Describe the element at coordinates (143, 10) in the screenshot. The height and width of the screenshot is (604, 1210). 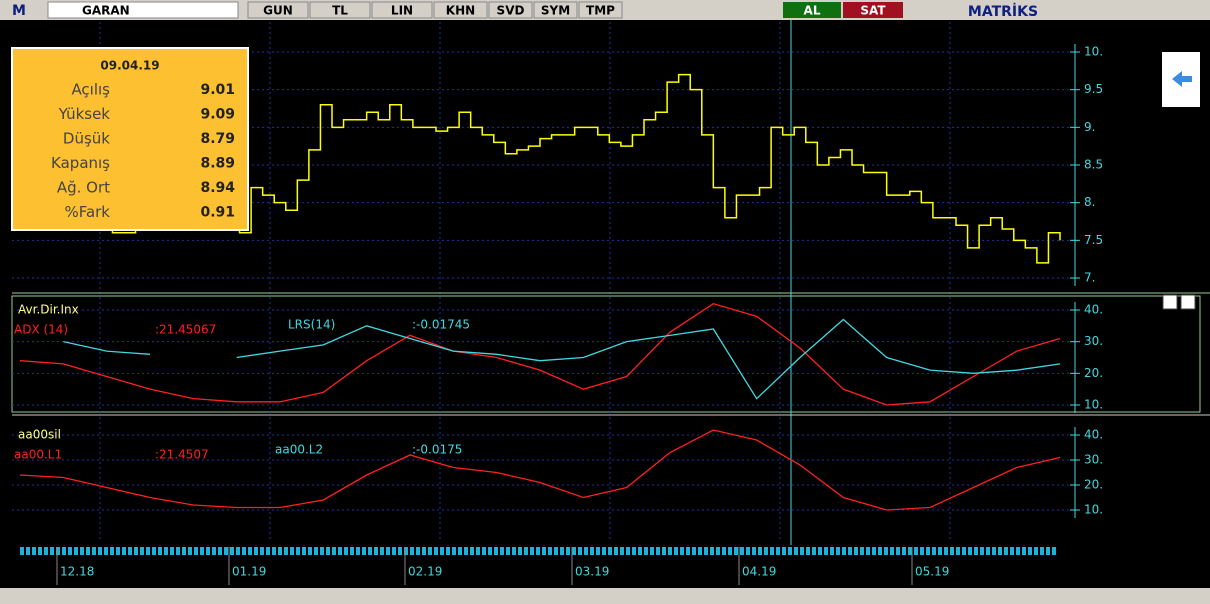
I see `symbol-box` at that location.